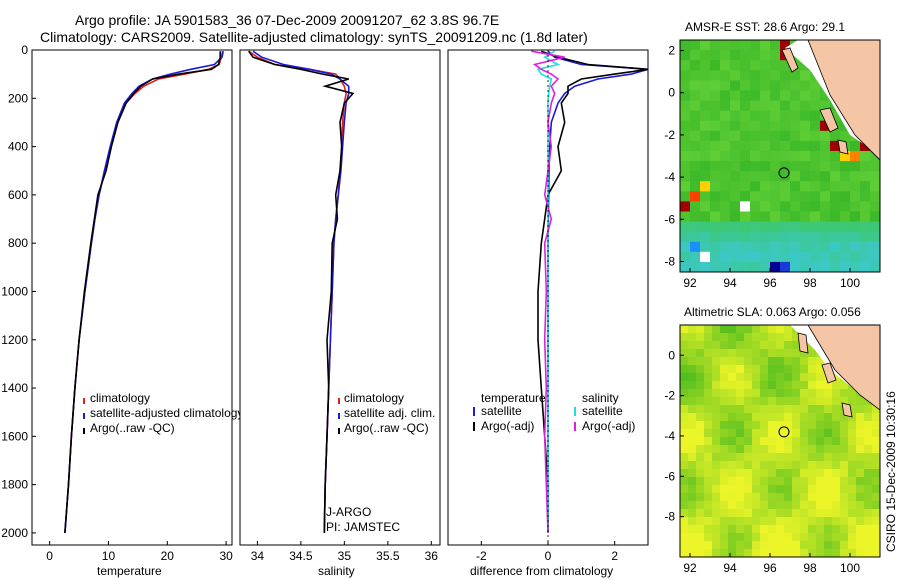 Image resolution: width=900 pixels, height=580 pixels. Describe the element at coordinates (669, 219) in the screenshot. I see `map-y-tick-label: -6` at that location.